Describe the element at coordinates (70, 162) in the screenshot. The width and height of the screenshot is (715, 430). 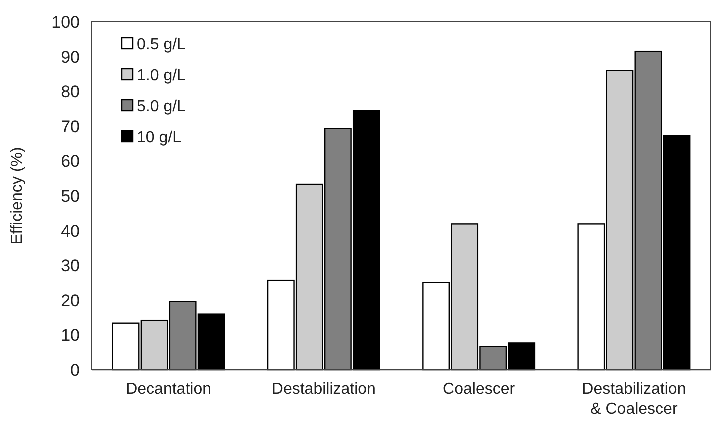
I see `y-tick-label: 60` at that location.